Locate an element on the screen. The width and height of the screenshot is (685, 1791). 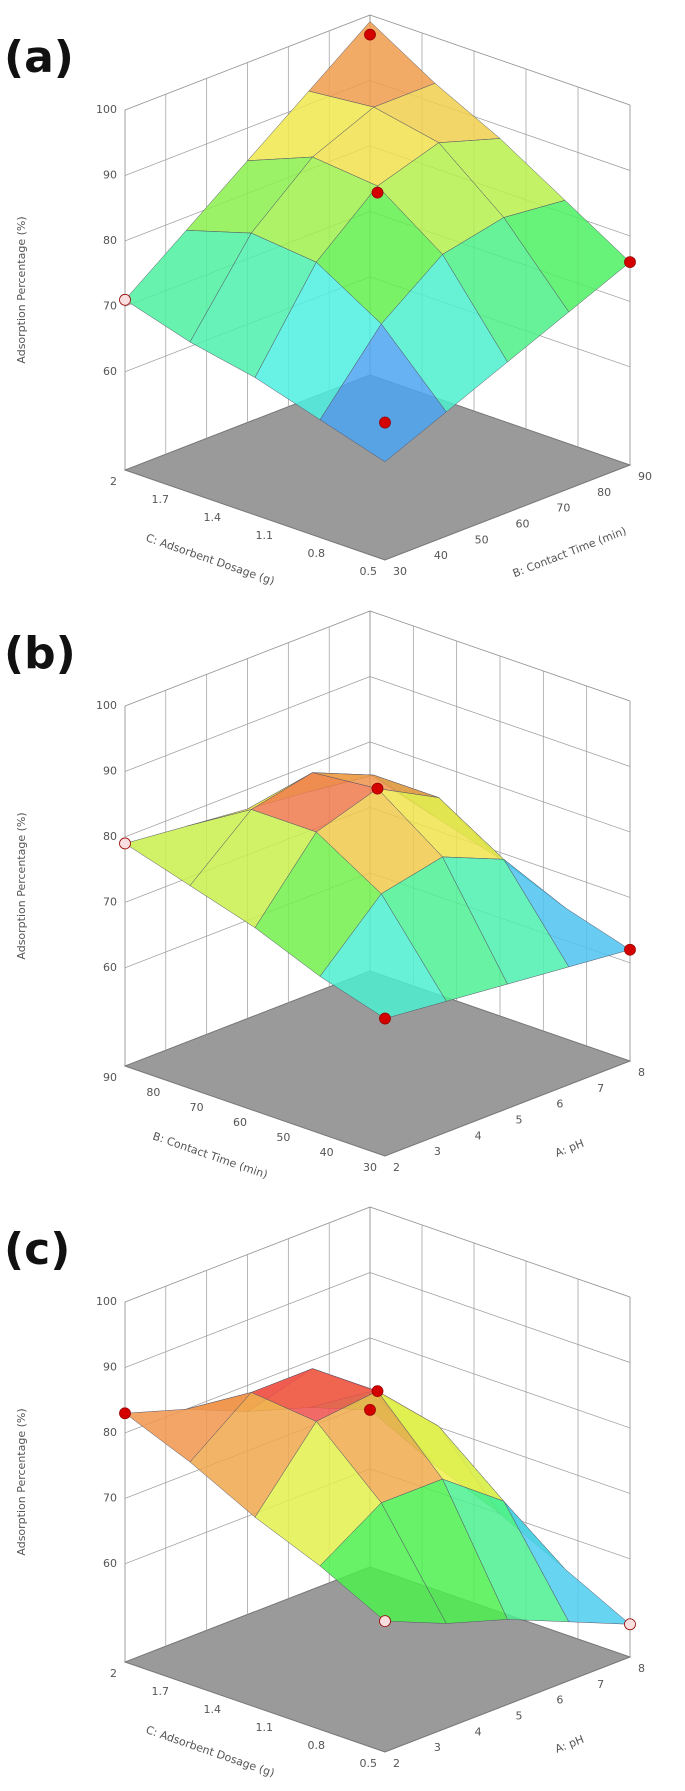
x-tick-label: 50 is located at coordinates (283, 1137).